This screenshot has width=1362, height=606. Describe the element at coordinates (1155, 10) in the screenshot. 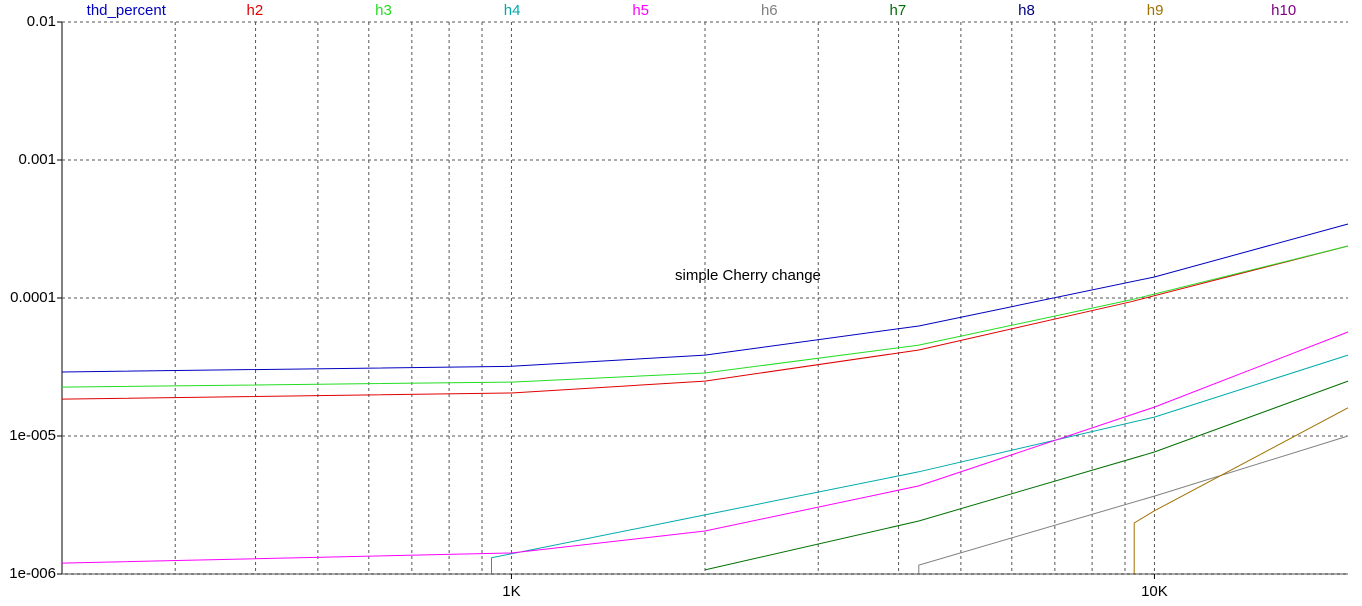

I see `legend-label: h9` at that location.